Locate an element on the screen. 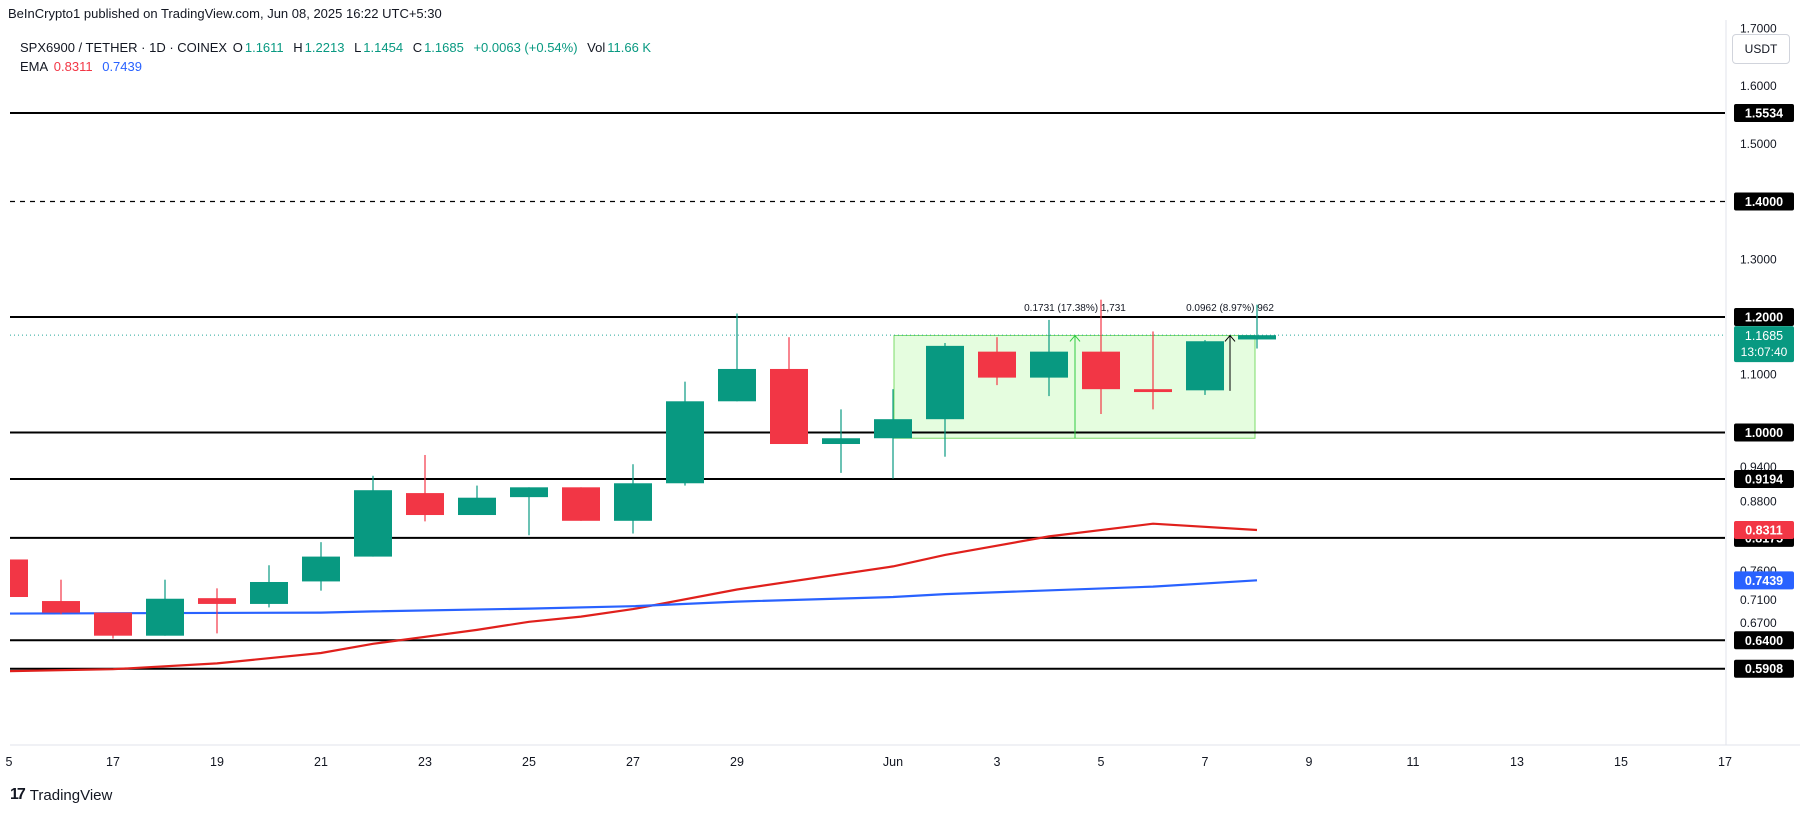 This screenshot has height=816, width=1814. y-tick-label: 1.1000 is located at coordinates (1758, 375).